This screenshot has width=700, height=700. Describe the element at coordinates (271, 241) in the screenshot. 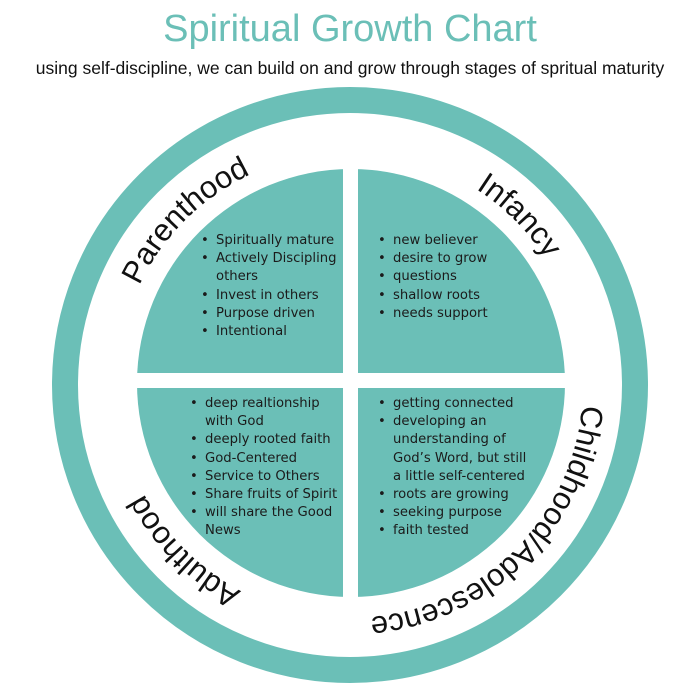

I see `list-item: Spiritually mature` at that location.